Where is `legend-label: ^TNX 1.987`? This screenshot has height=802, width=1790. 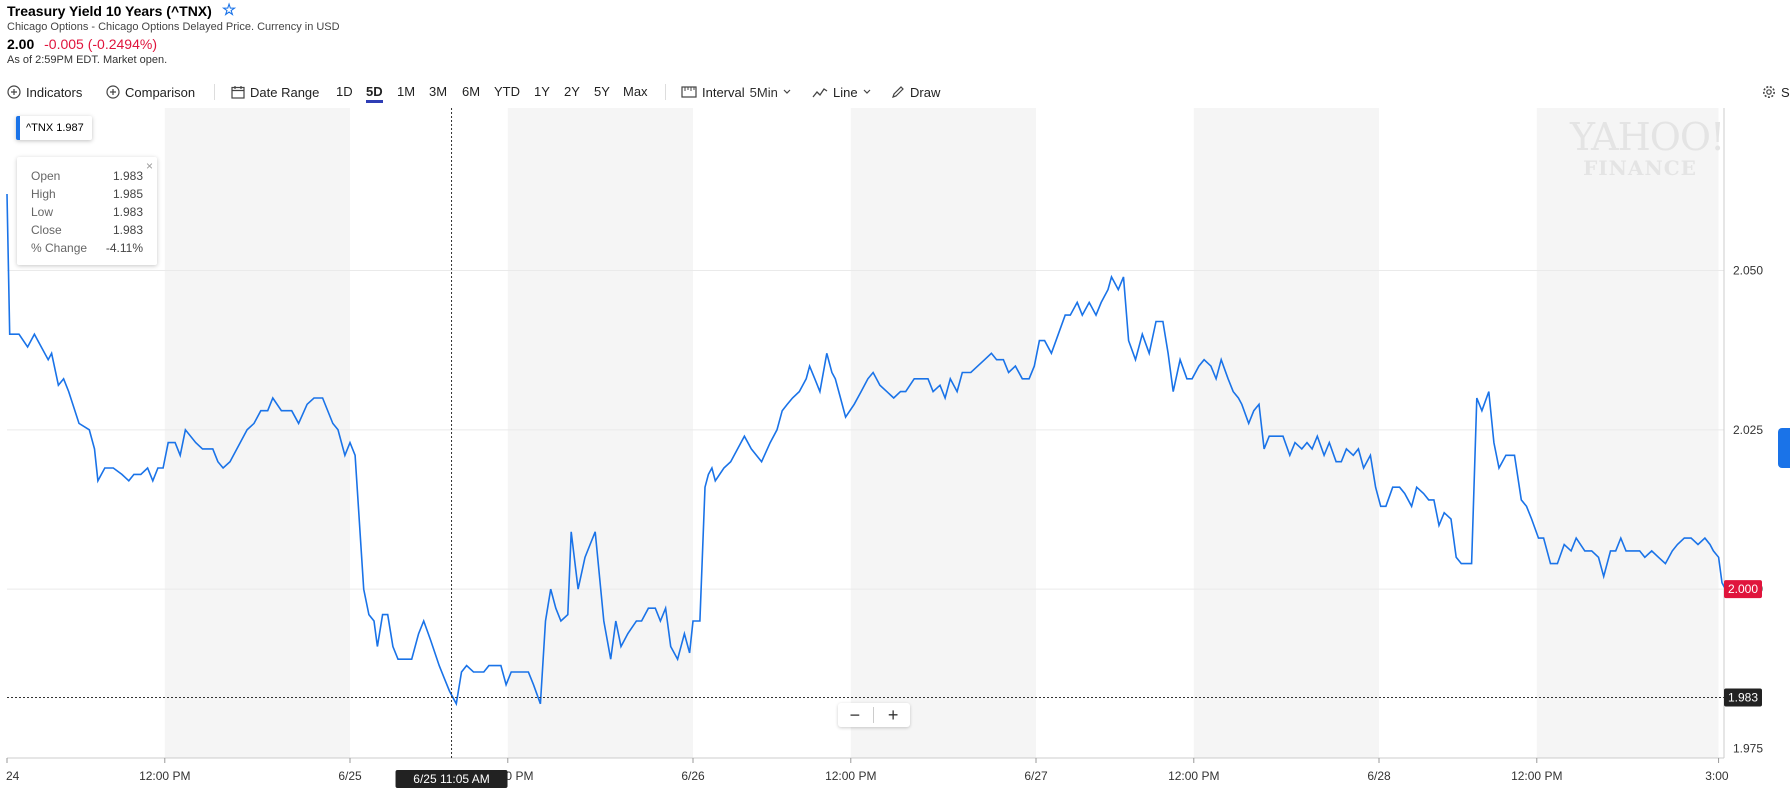
legend-label: ^TNX 1.987 is located at coordinates (55, 128).